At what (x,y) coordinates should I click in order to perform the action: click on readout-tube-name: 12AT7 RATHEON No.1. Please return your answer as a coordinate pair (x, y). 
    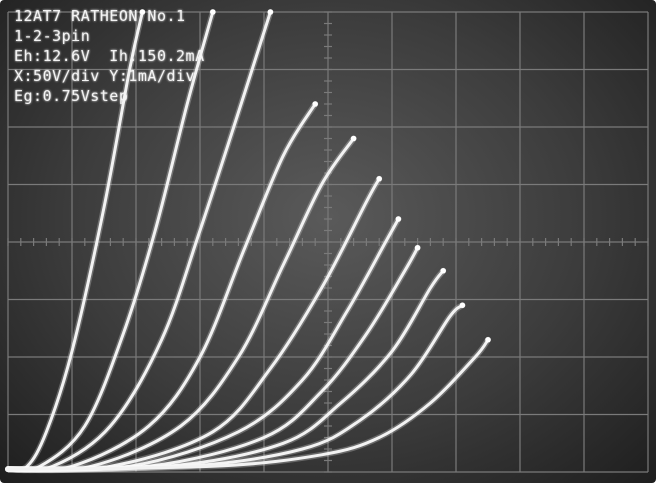
    Looking at the image, I should click on (100, 16).